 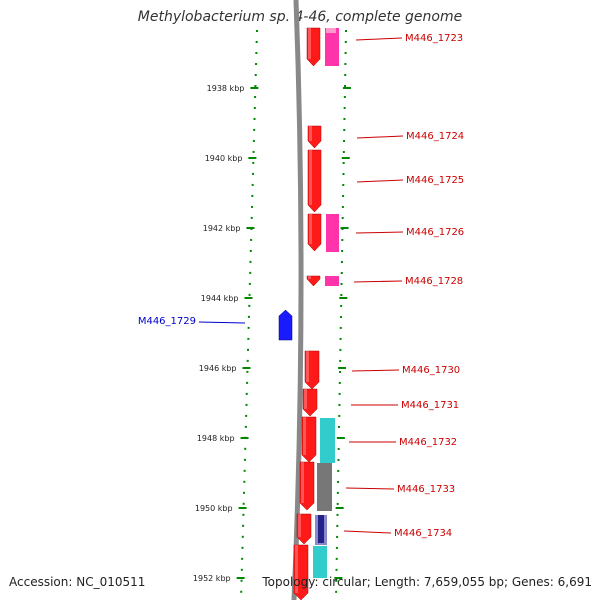 I want to click on tick-label: 1952 kbp, so click(x=212, y=578).